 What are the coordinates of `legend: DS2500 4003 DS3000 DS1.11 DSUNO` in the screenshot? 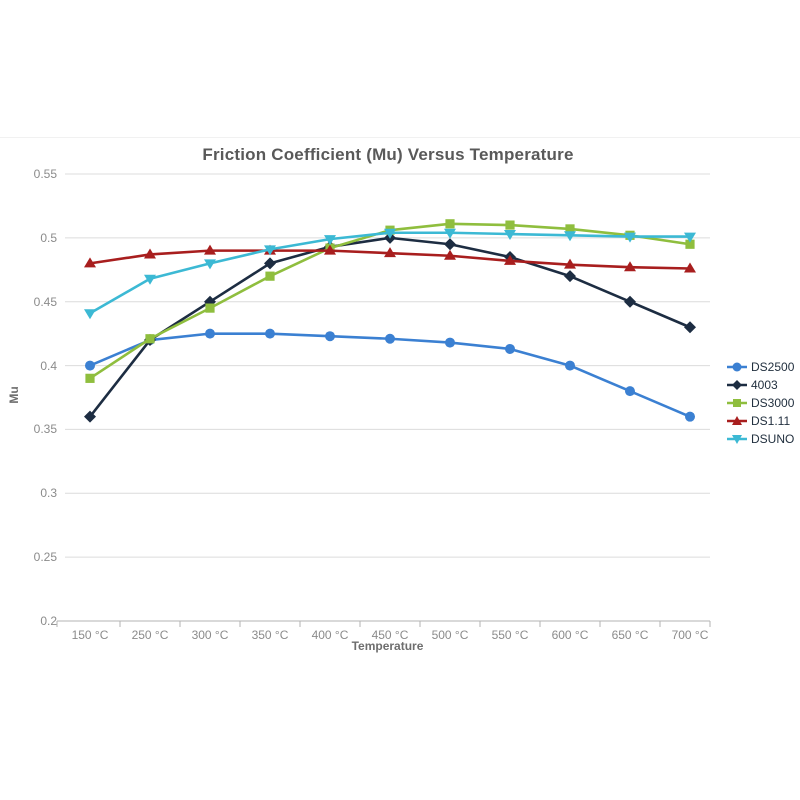 It's located at (760, 403).